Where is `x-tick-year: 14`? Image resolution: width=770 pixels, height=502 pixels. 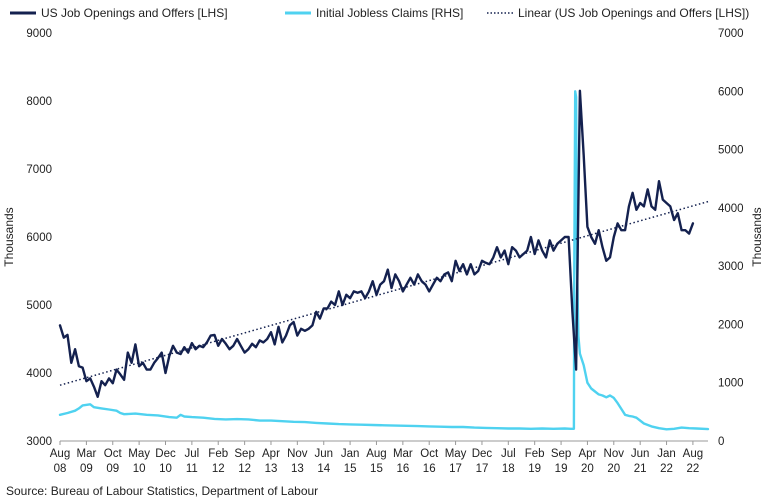
x-tick-year: 14 is located at coordinates (323, 469).